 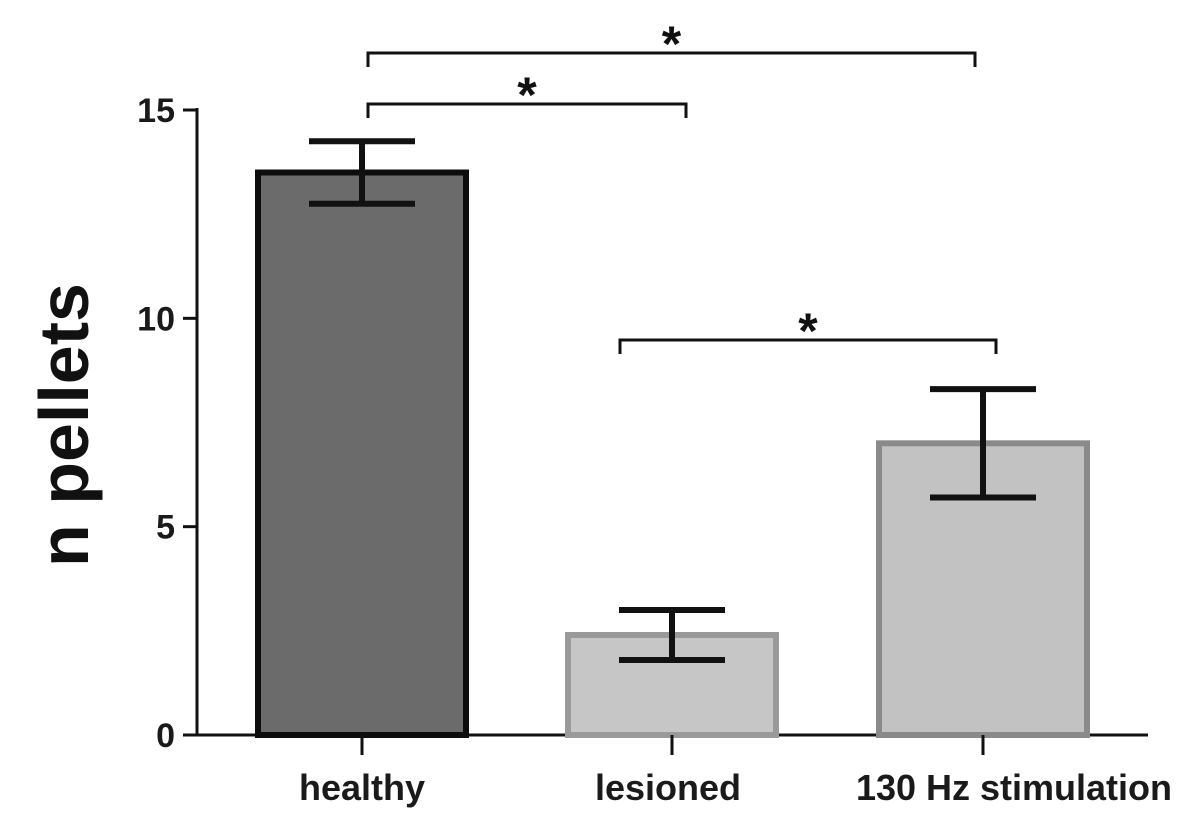 I want to click on y-tick-label: 5, so click(x=165, y=528).